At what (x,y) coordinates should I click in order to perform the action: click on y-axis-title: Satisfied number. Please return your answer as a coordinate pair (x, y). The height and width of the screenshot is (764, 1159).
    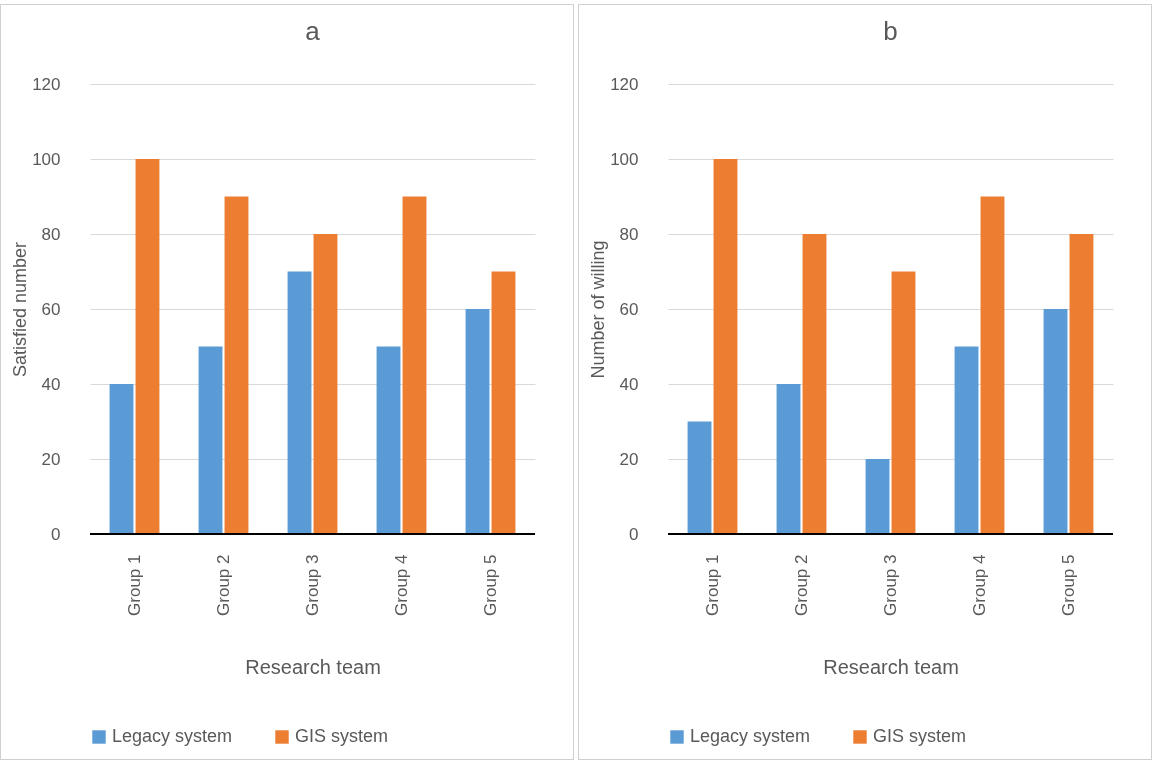
    Looking at the image, I should click on (20, 309).